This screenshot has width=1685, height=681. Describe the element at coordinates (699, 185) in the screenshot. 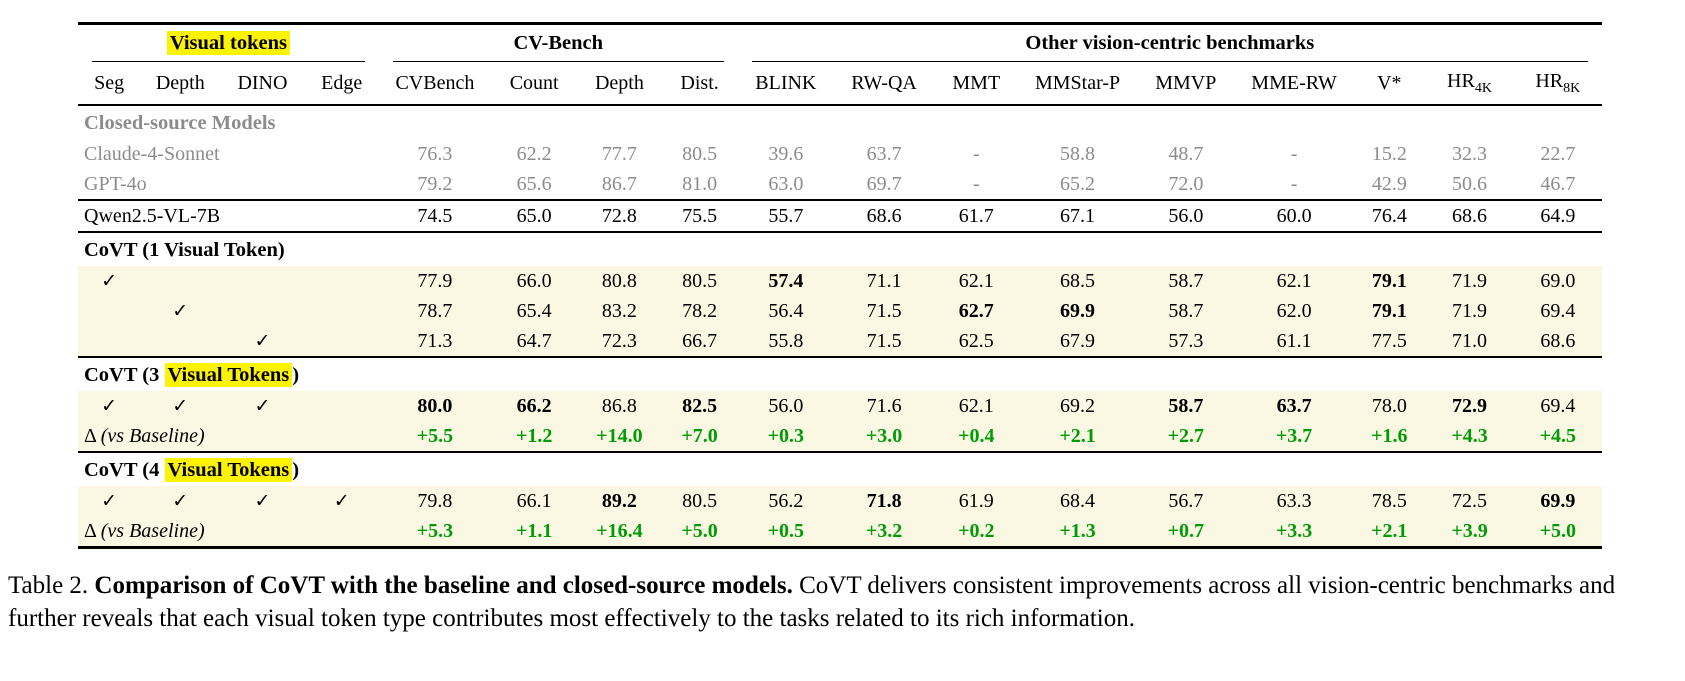

I see `cell-dist: 81.0` at that location.